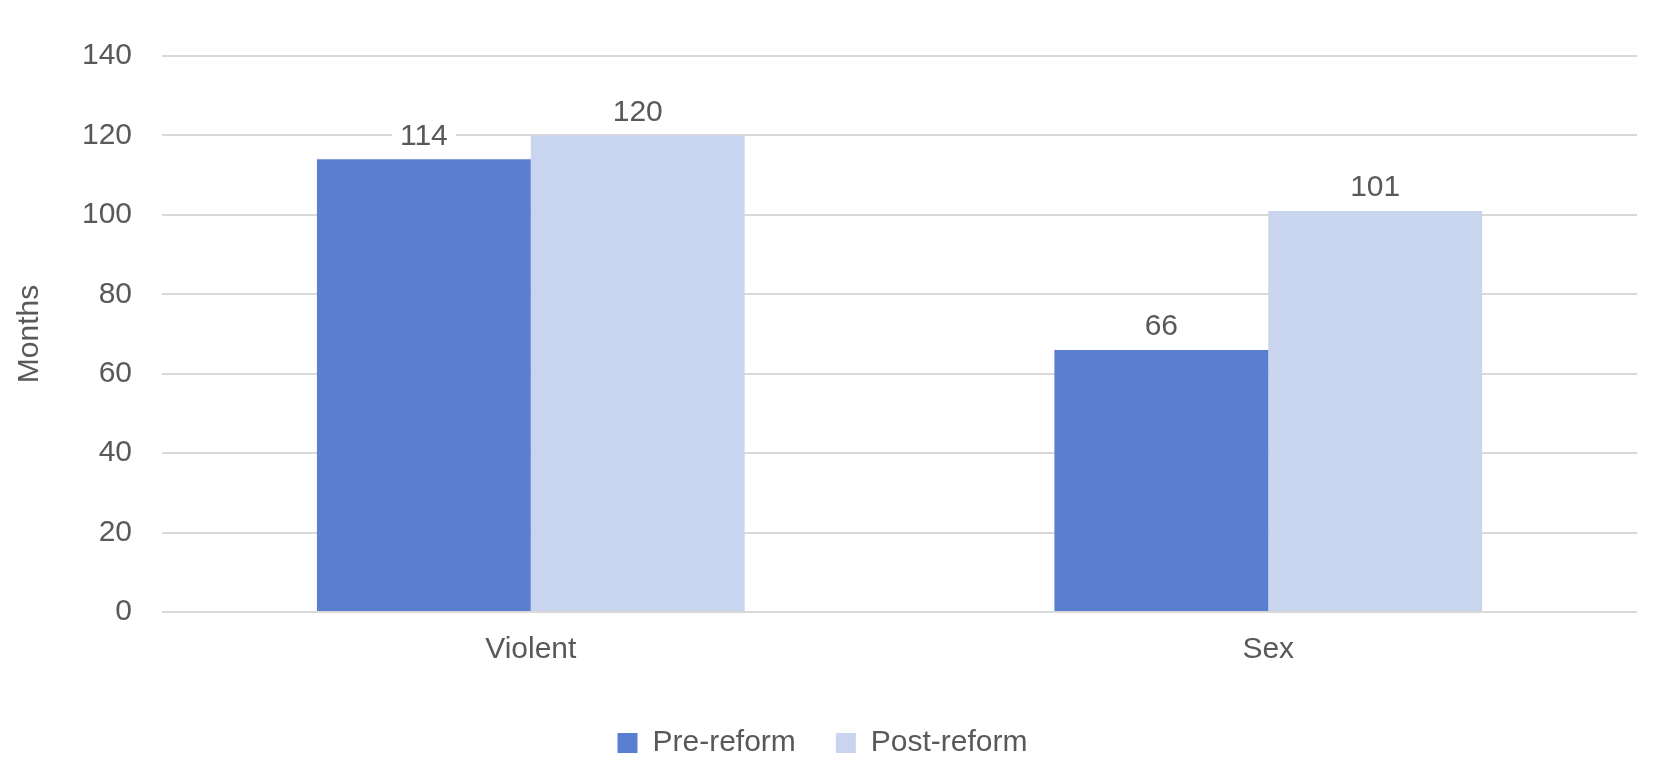 Image resolution: width=1655 pixels, height=776 pixels. I want to click on y-tick-label: 80, so click(115, 292).